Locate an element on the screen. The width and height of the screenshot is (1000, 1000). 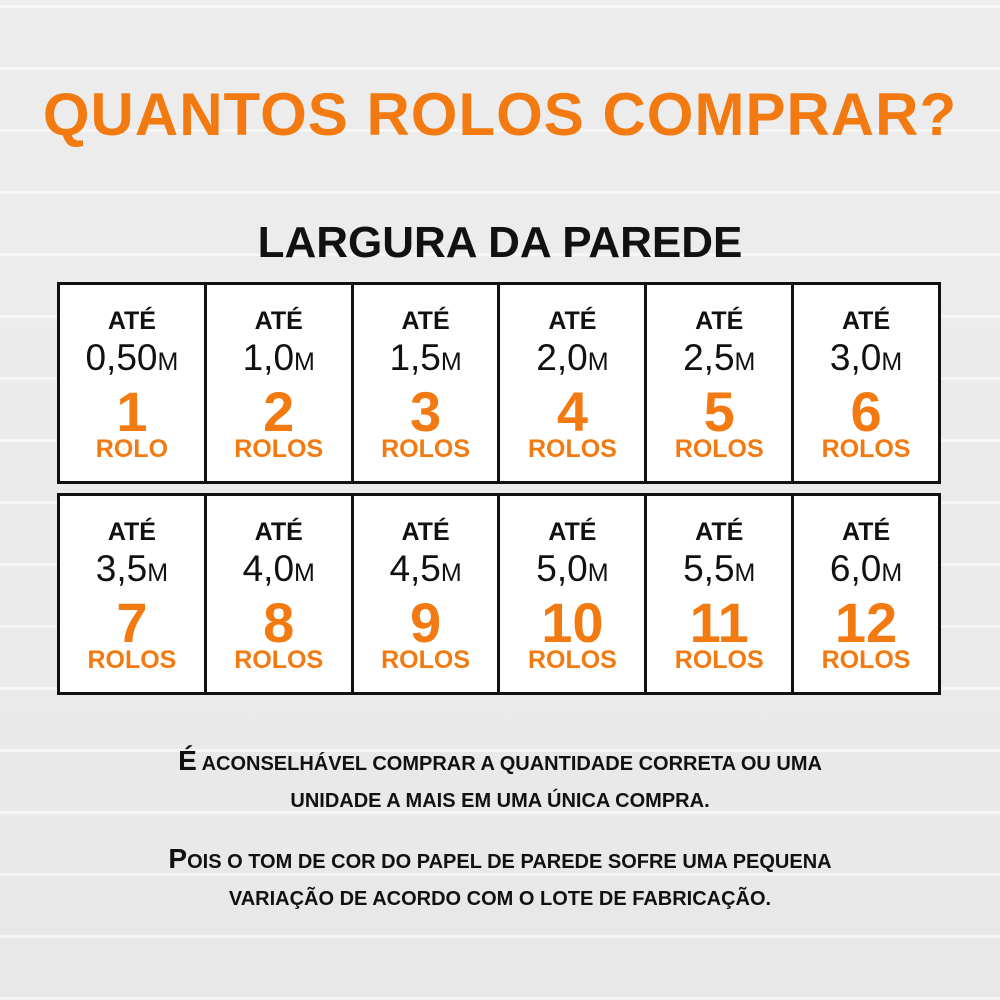
page-title: QUANTOS ROLOS COMPRAR? is located at coordinates (500, 114).